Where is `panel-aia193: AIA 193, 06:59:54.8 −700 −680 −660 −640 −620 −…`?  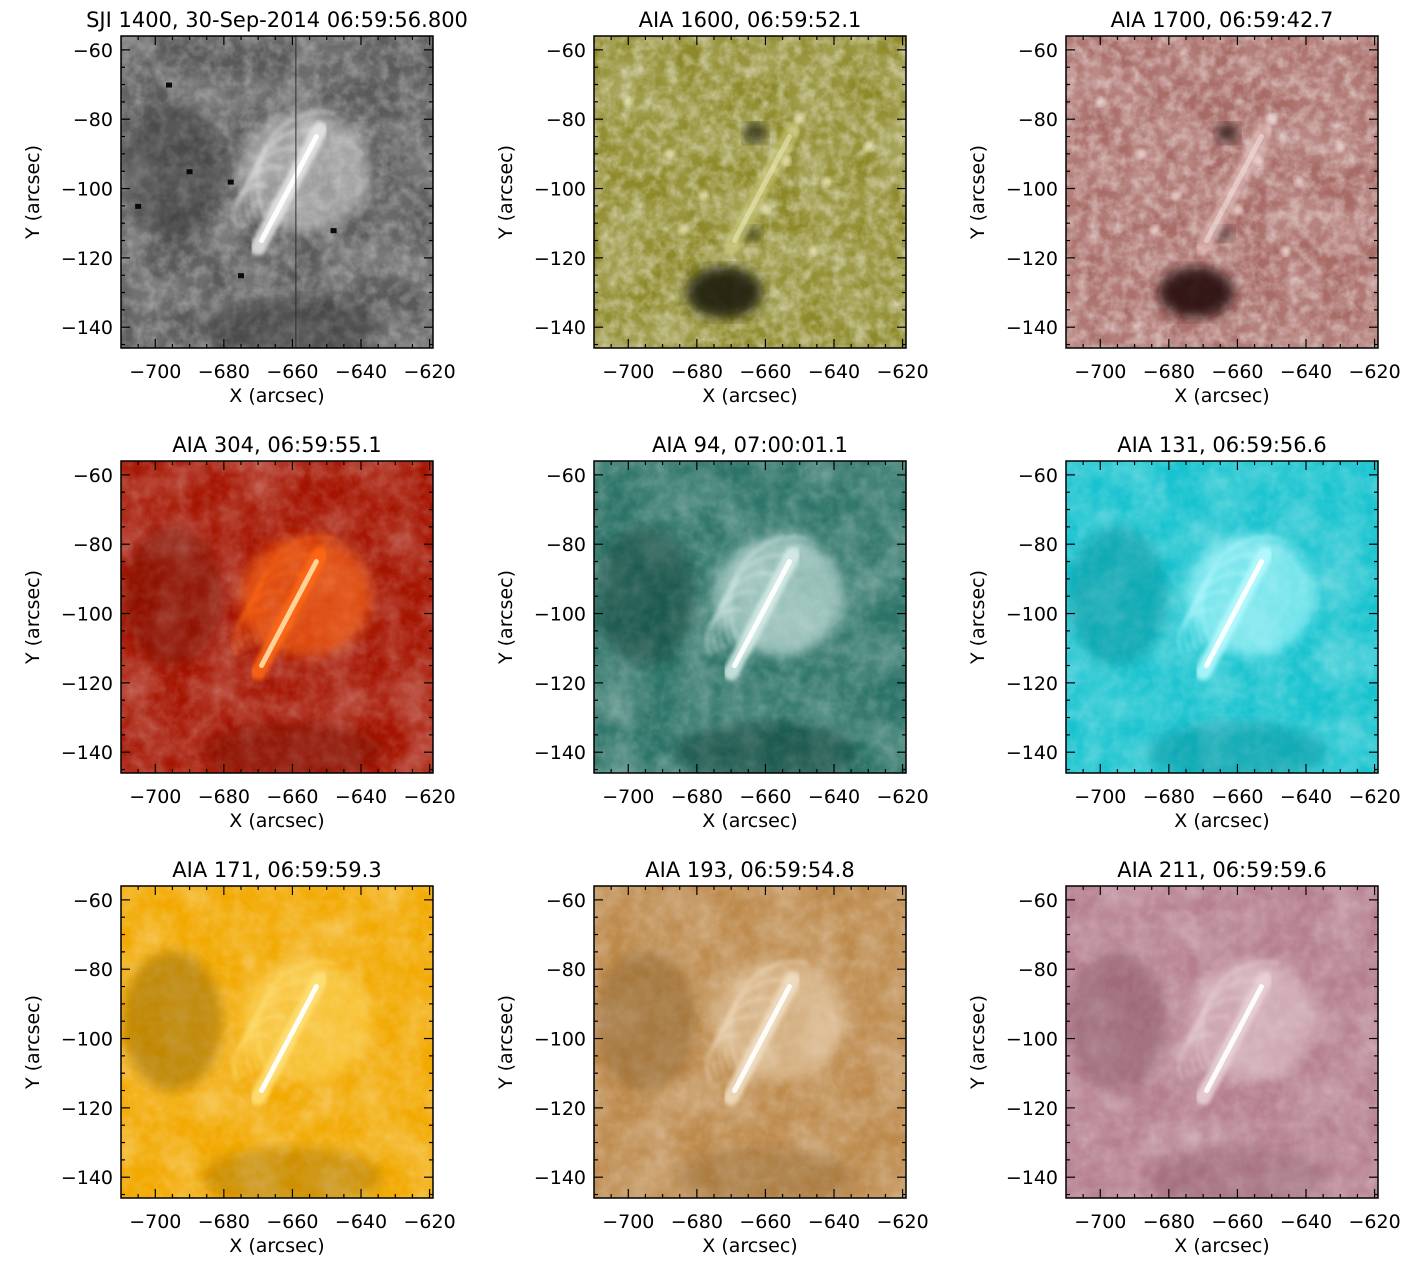 panel-aia193: AIA 193, 06:59:54.8 −700 −680 −660 −640 −620 −… is located at coordinates (712, 1057).